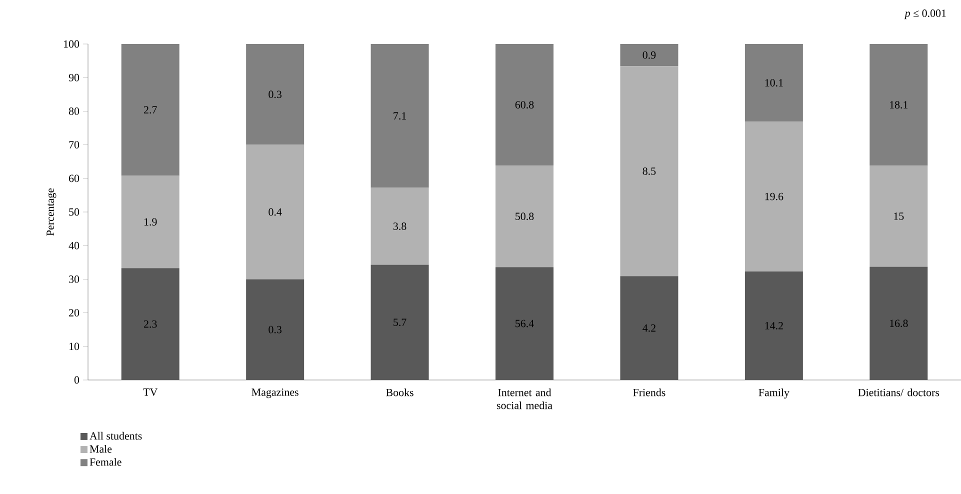 The height and width of the screenshot is (494, 961). Describe the element at coordinates (116, 436) in the screenshot. I see `legend-label: All students` at that location.